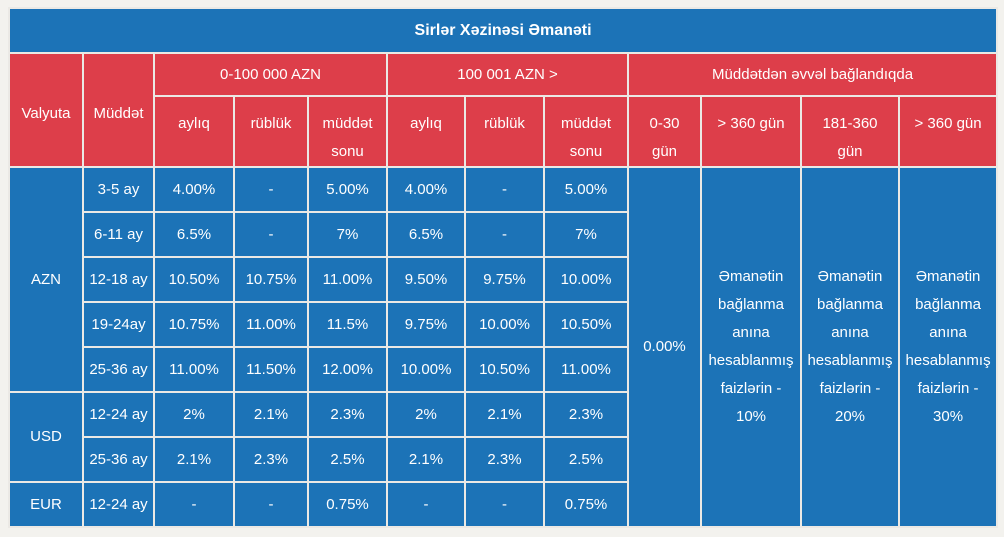 The image size is (1004, 537). What do you see at coordinates (948, 131) in the screenshot?
I see `subheader-gt-360-days-2: > 360 gün` at bounding box center [948, 131].